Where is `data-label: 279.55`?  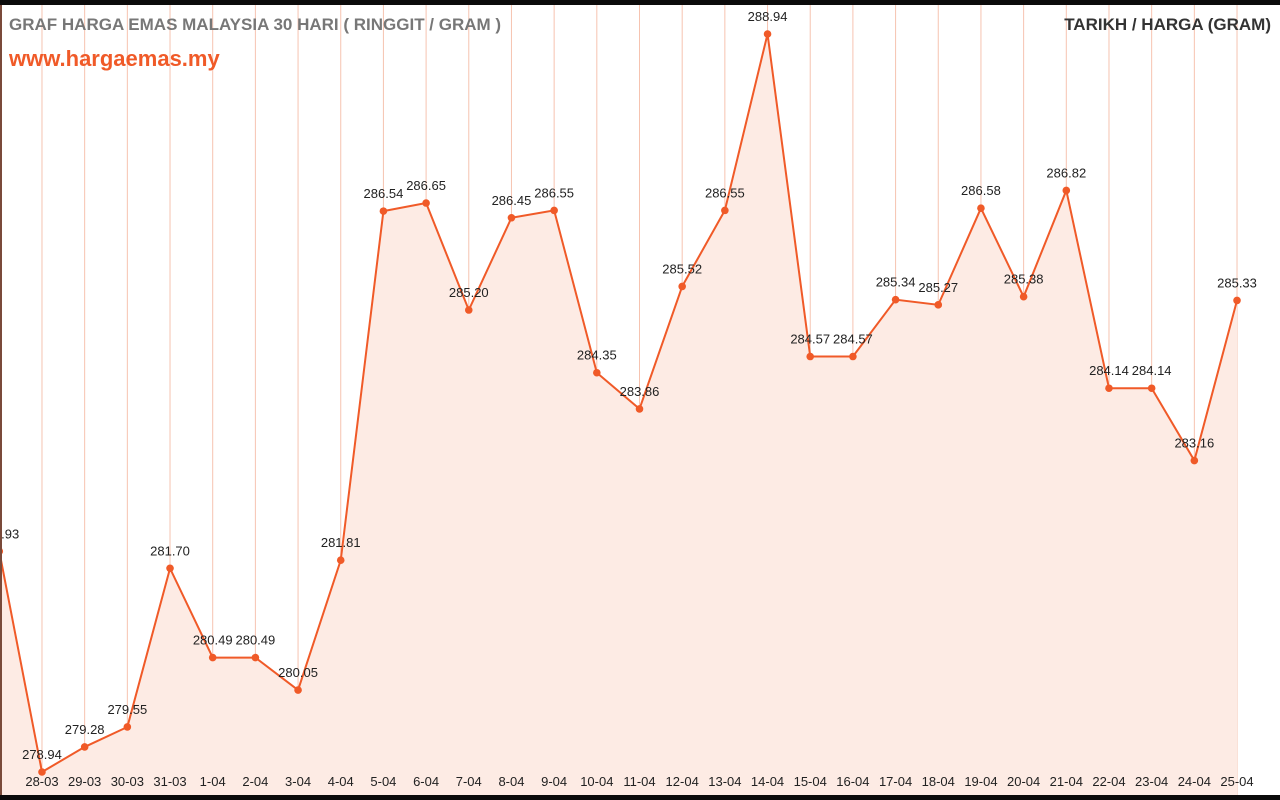
data-label: 279.55 is located at coordinates (127, 709).